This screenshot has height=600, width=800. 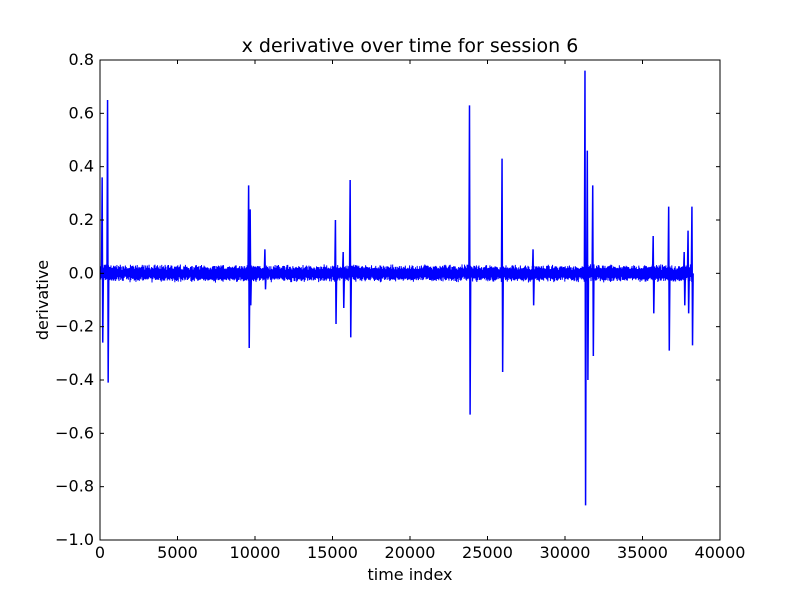 I want to click on x-tick-label: 0, so click(x=100, y=552).